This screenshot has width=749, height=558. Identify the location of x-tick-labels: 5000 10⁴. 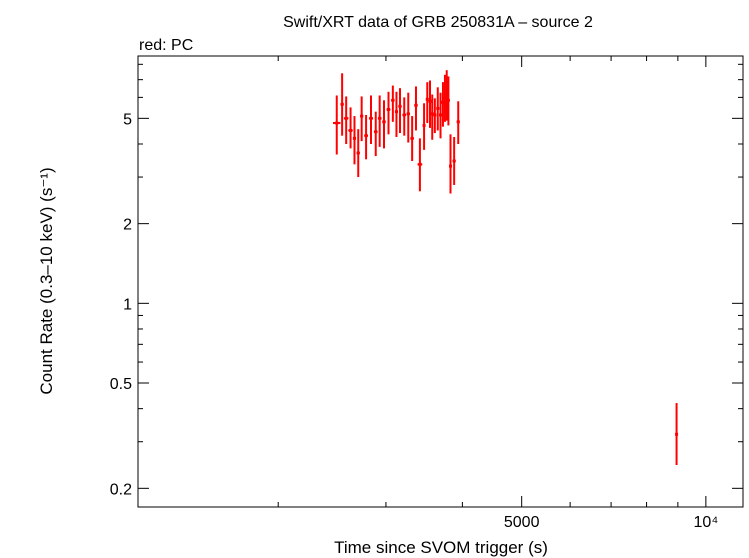
(611, 522).